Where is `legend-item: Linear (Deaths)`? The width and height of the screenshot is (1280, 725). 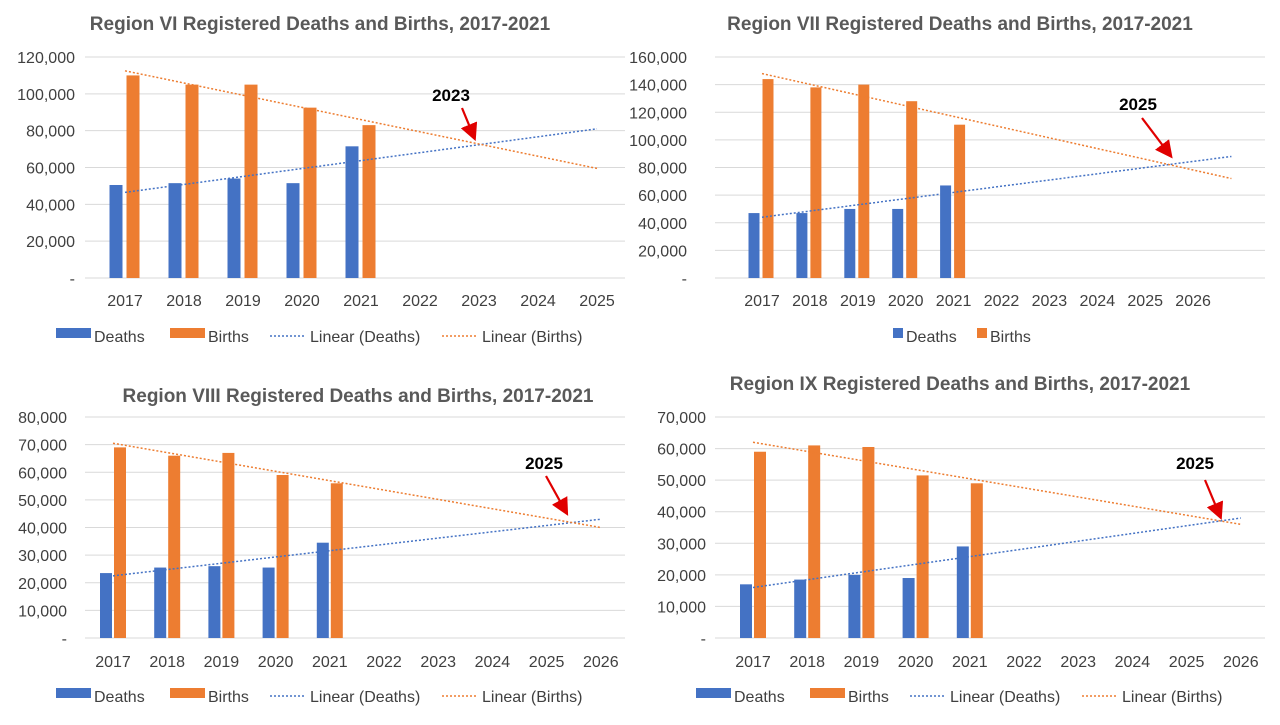 legend-item: Linear (Deaths) is located at coordinates (985, 697).